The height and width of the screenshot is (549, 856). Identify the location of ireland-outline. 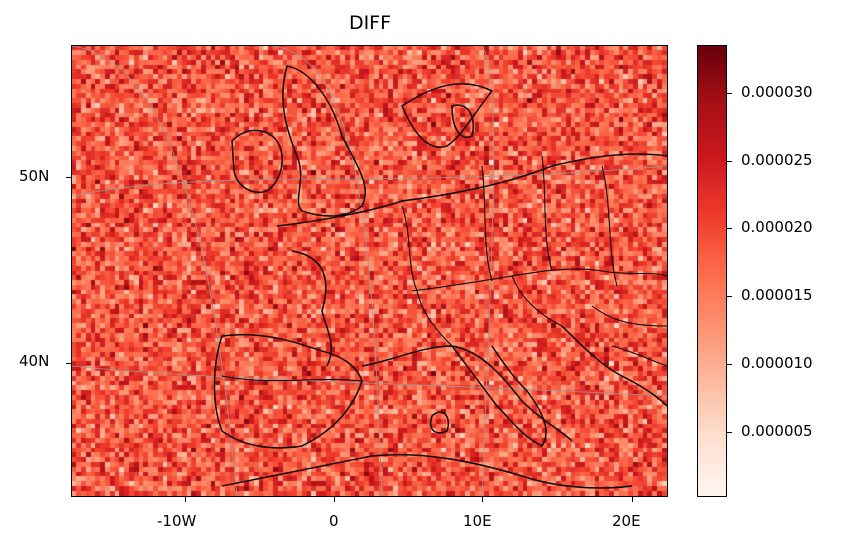
(257, 161).